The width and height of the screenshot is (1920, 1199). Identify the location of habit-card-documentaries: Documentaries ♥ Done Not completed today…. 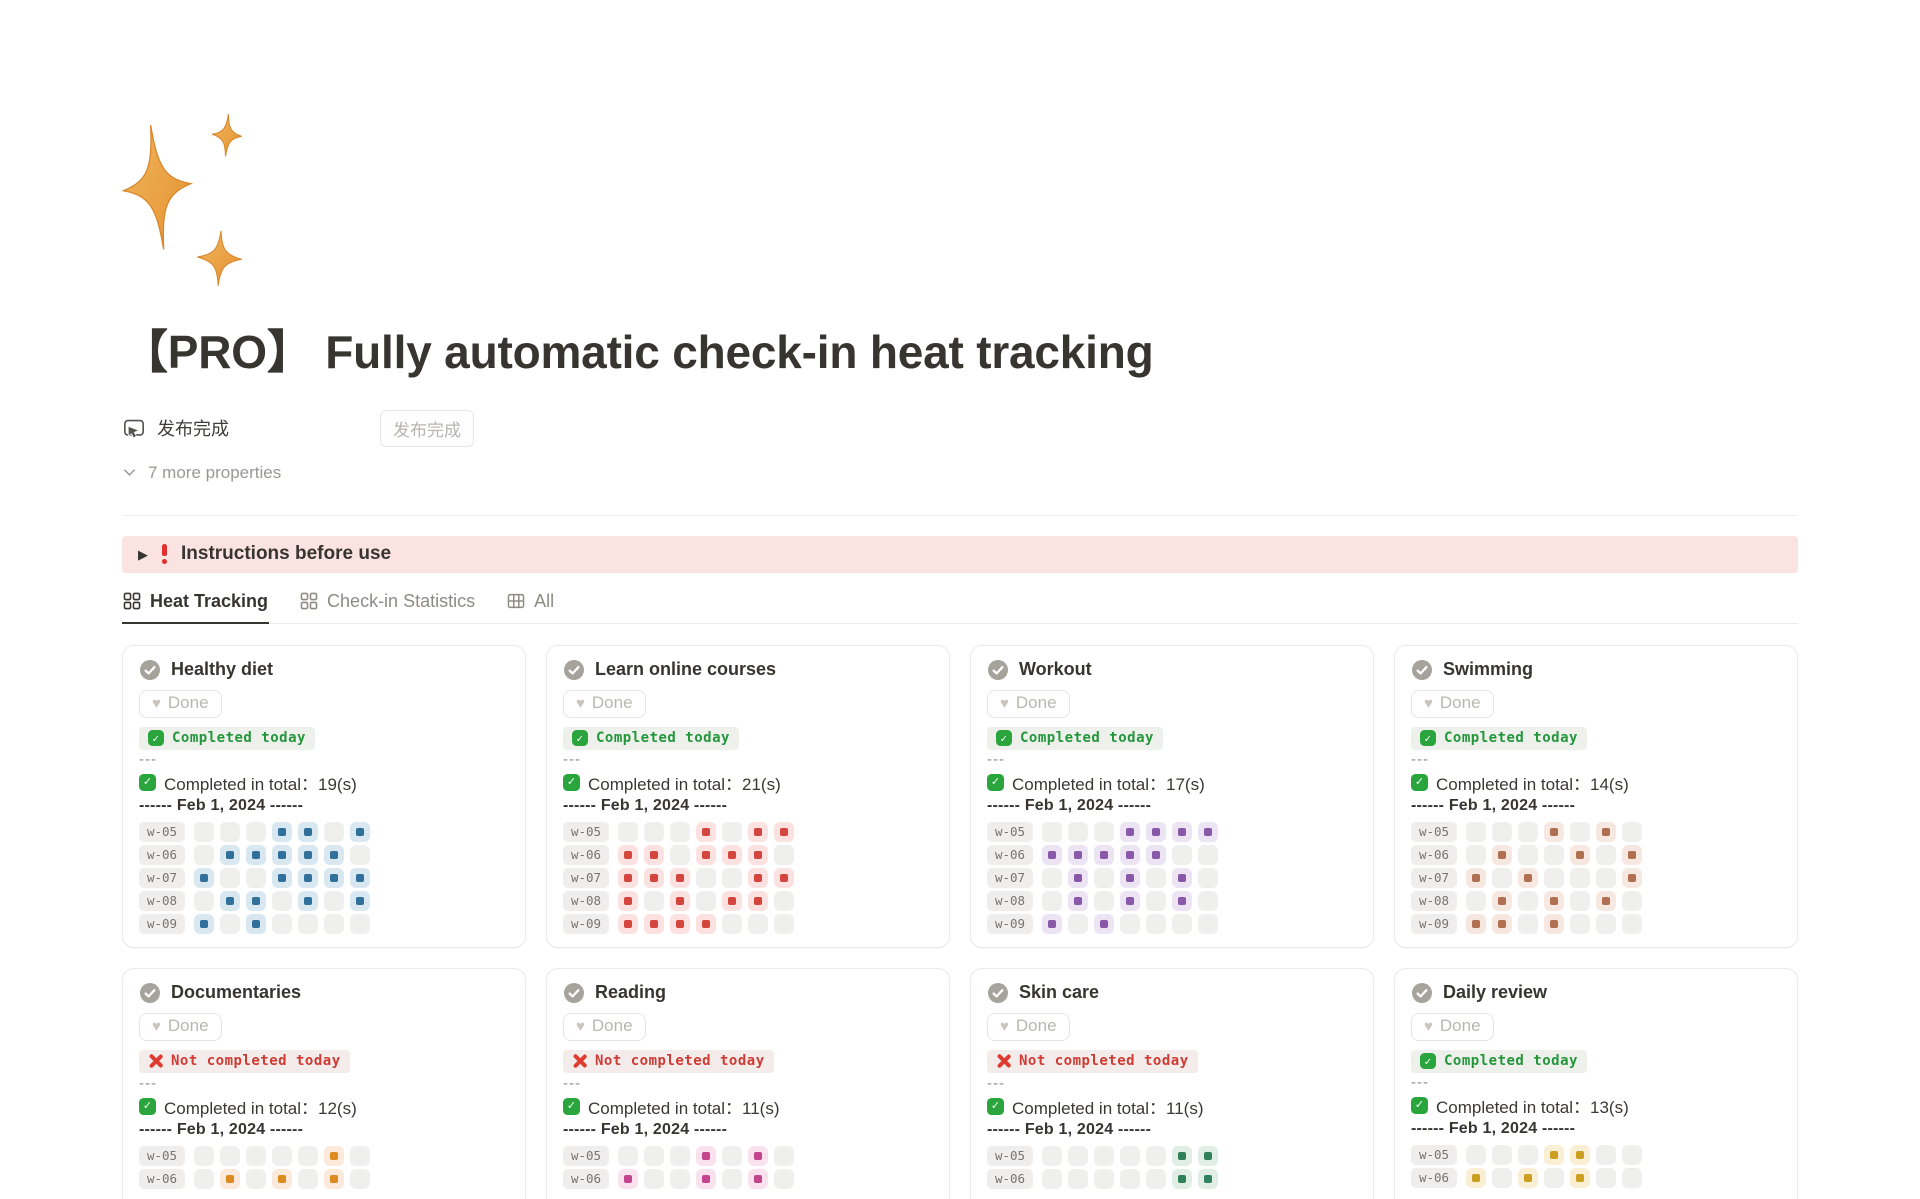
(324, 1083).